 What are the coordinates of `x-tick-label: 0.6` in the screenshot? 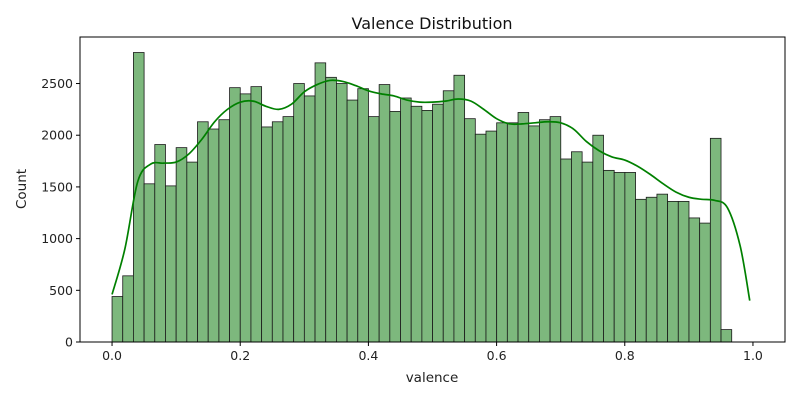 It's located at (497, 355).